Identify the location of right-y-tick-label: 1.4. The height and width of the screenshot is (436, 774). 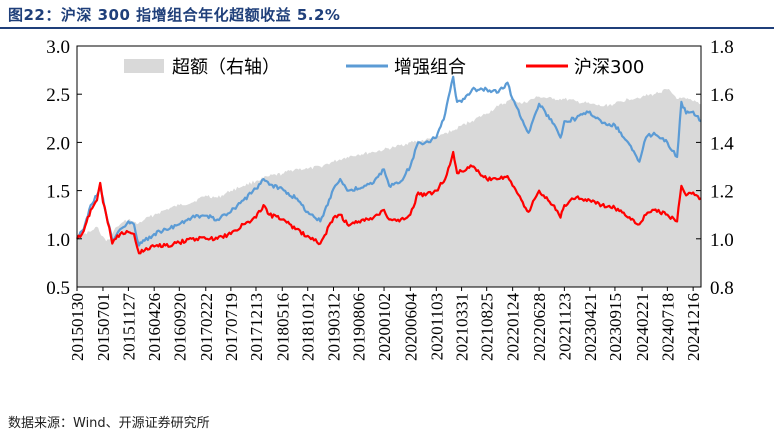
(722, 143).